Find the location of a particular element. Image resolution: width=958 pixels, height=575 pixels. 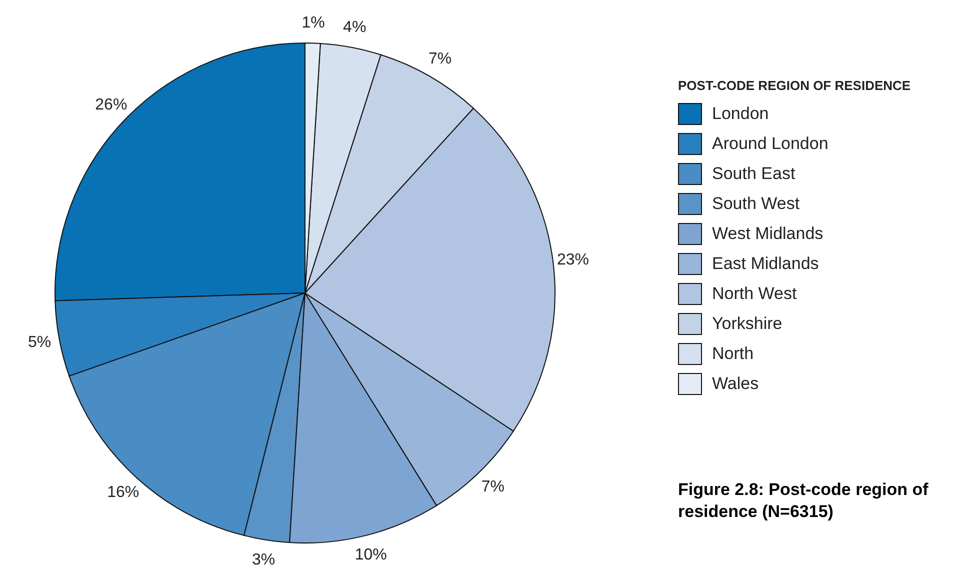

legend-label: South West is located at coordinates (756, 204).